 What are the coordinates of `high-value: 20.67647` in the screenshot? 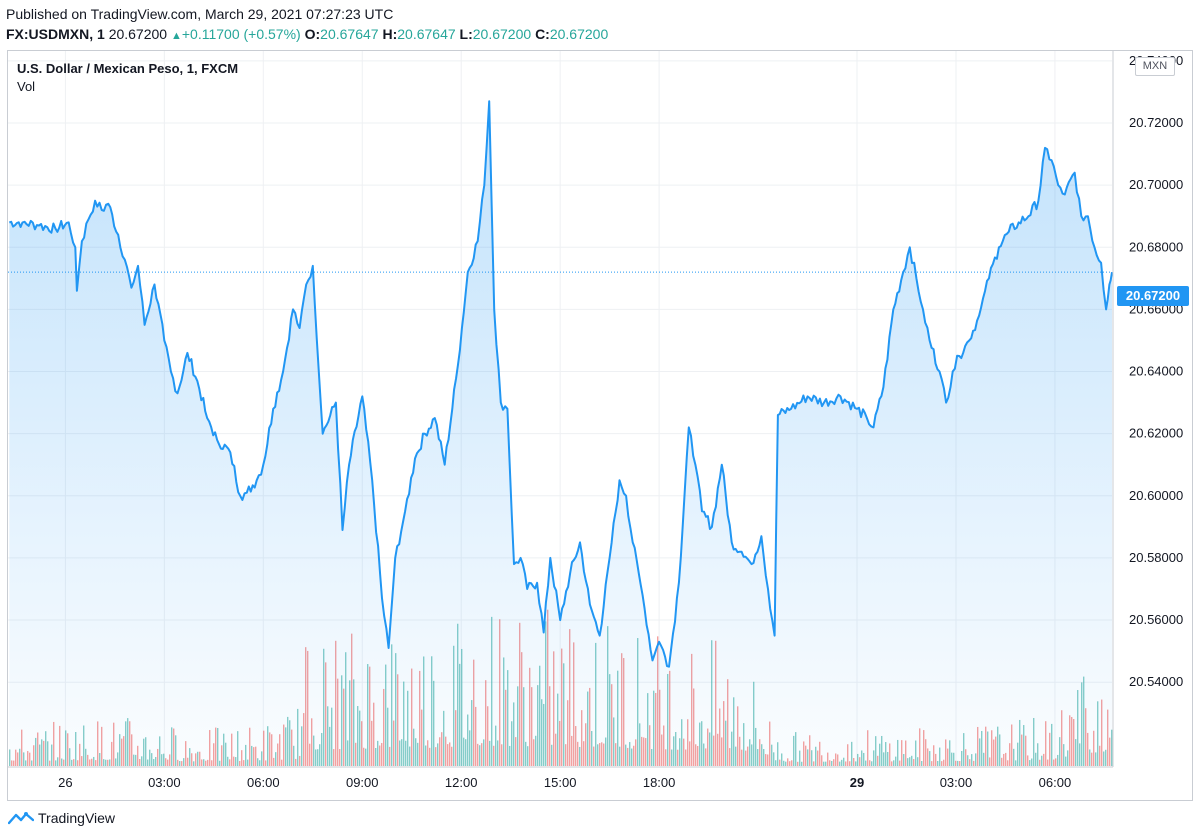 It's located at (426, 34).